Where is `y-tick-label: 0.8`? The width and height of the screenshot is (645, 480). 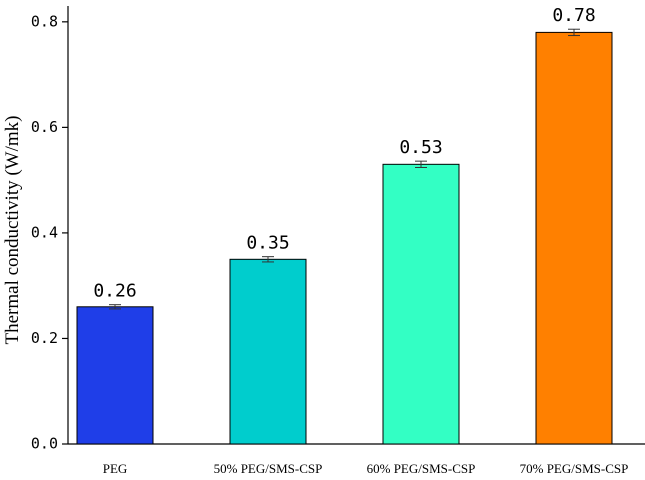 y-tick-label: 0.8 is located at coordinates (44, 21).